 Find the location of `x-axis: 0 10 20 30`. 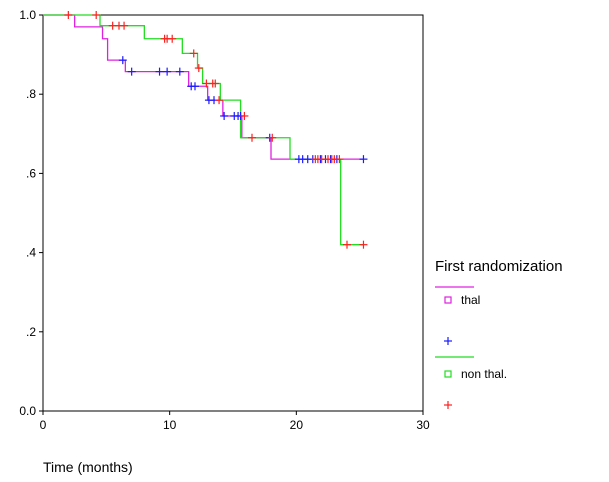

x-axis: 0 10 20 30 is located at coordinates (235, 421).